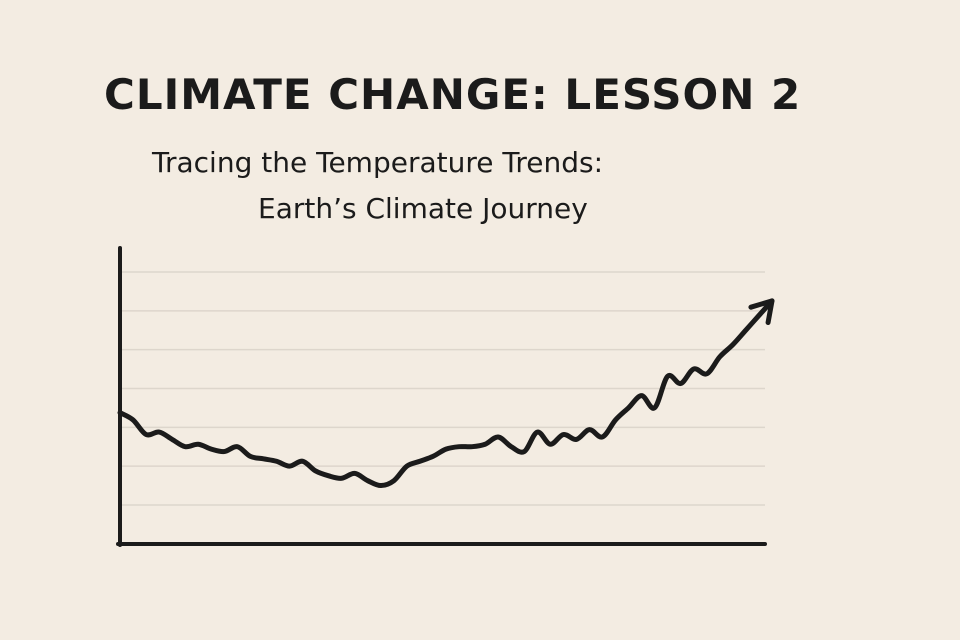 The image size is (960, 640). Describe the element at coordinates (423, 208) in the screenshot. I see `lesson-subtitle-line2: Earth’s Climate Journey` at that location.